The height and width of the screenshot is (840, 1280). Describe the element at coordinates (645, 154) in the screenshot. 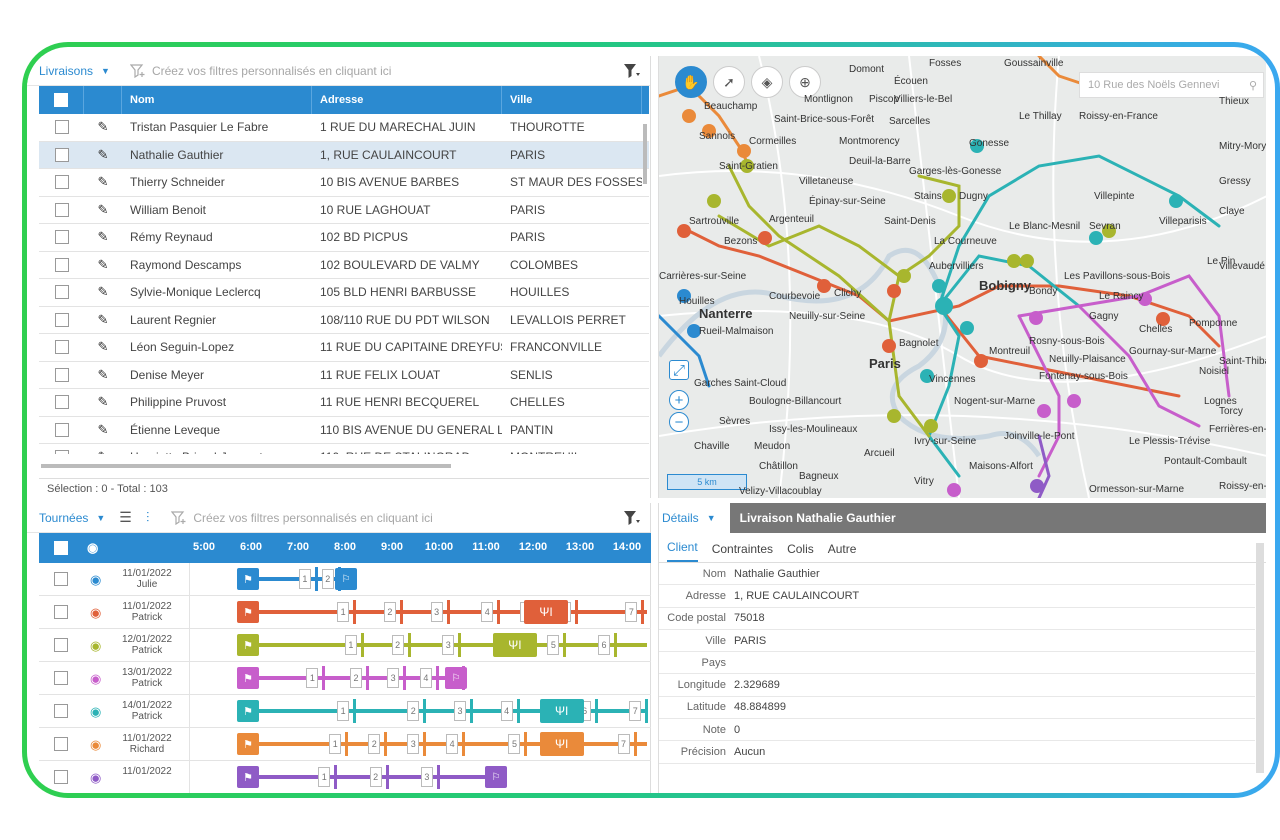

I see `grid-scrollbar` at that location.